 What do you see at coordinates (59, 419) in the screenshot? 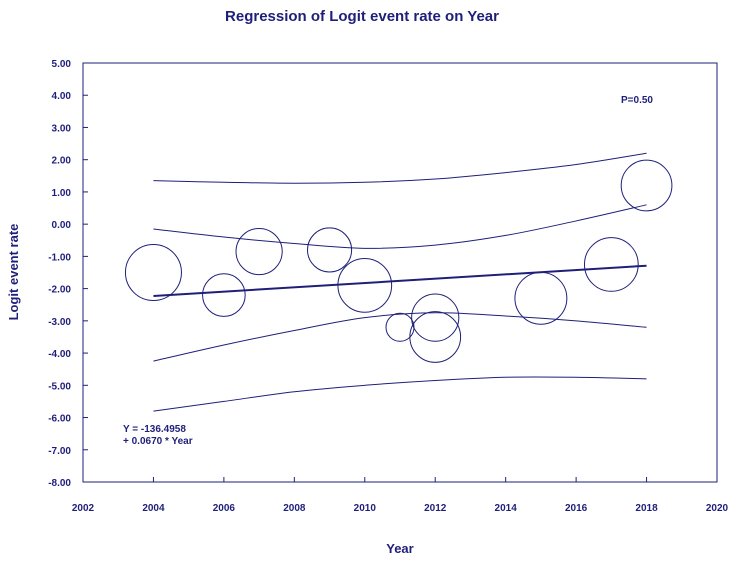
I see `y-tick-label: -6.00` at bounding box center [59, 419].